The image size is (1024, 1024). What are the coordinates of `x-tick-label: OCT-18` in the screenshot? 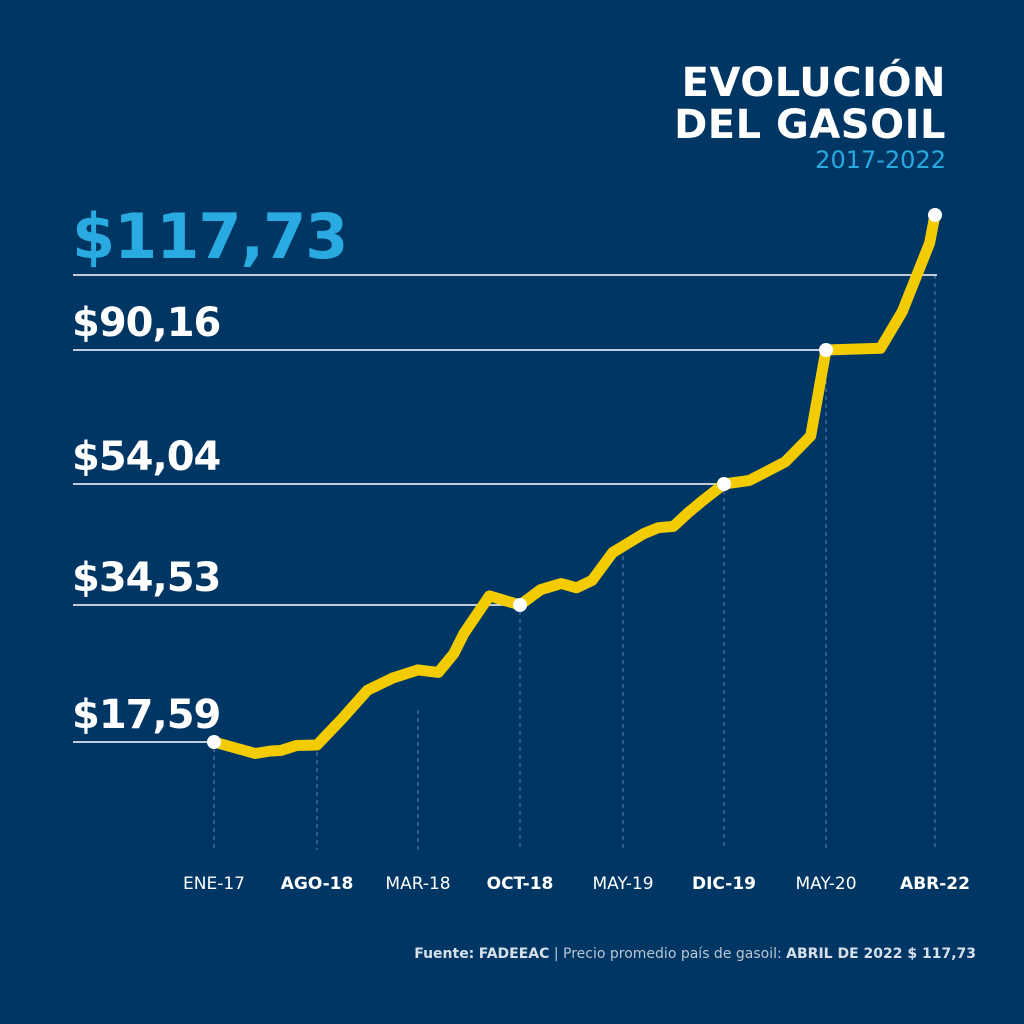 It's located at (520, 884).